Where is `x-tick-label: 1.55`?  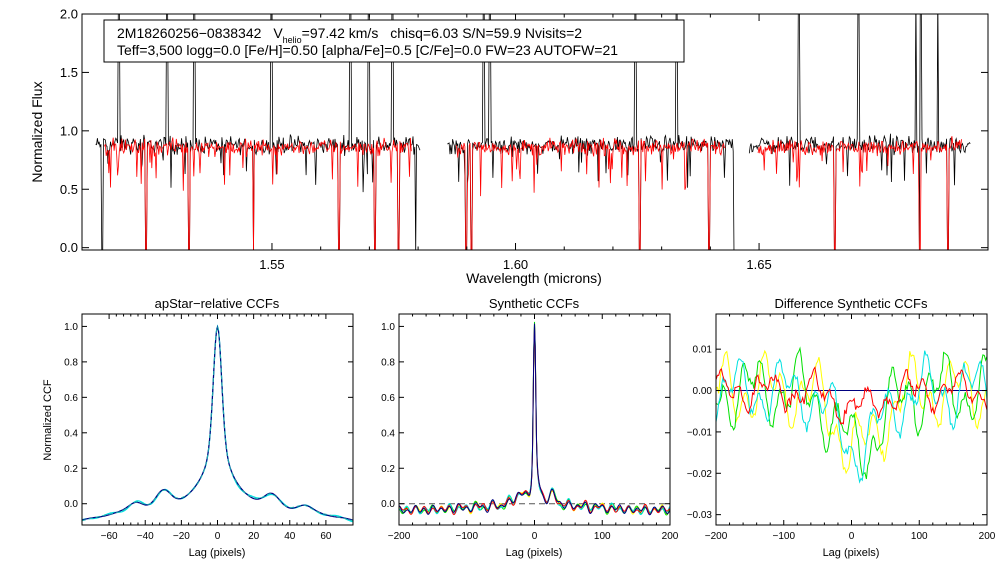
x-tick-label: 1.55 is located at coordinates (271, 264).